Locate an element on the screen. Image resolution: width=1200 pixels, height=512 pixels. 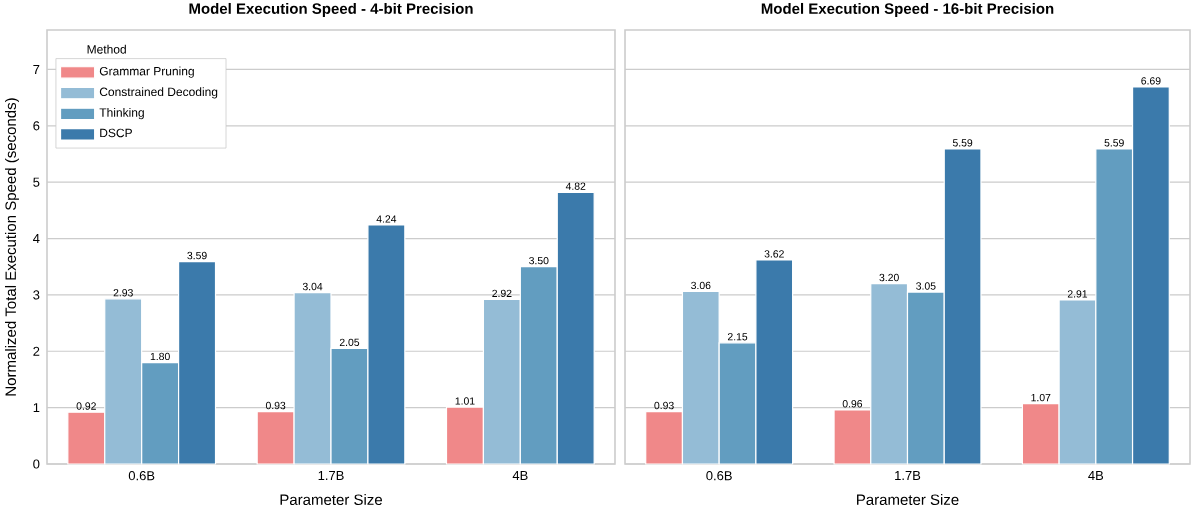
data-label: 4.24 is located at coordinates (386, 219).